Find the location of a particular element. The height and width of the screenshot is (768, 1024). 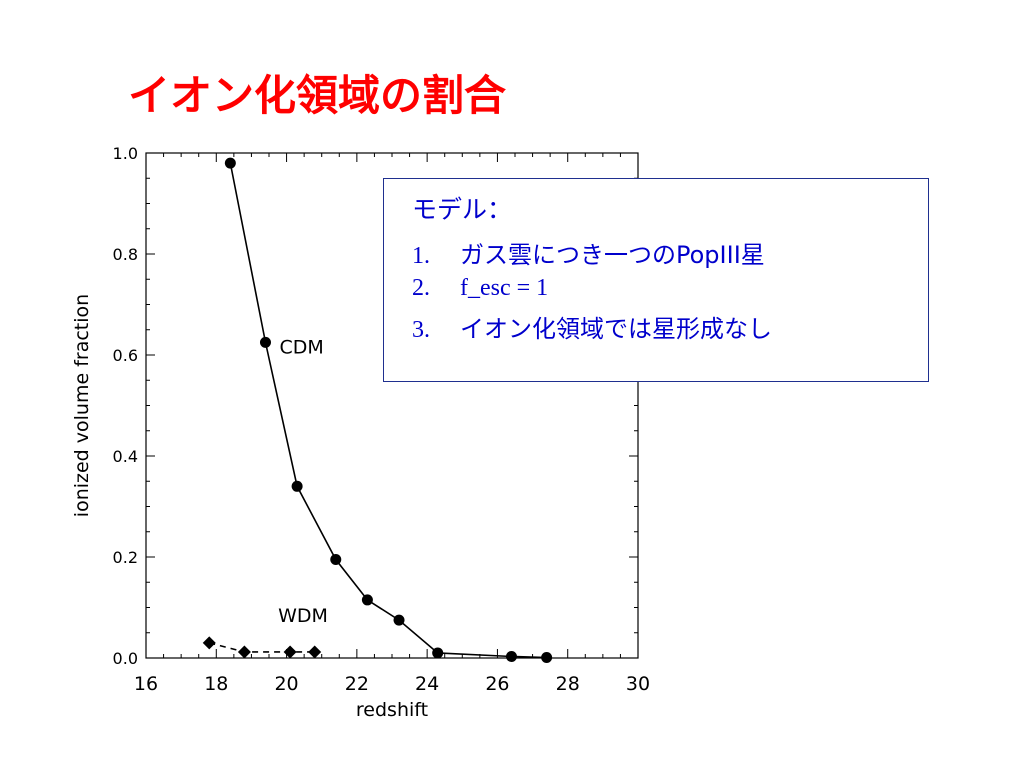

x-tick-label: 20 is located at coordinates (286, 684).